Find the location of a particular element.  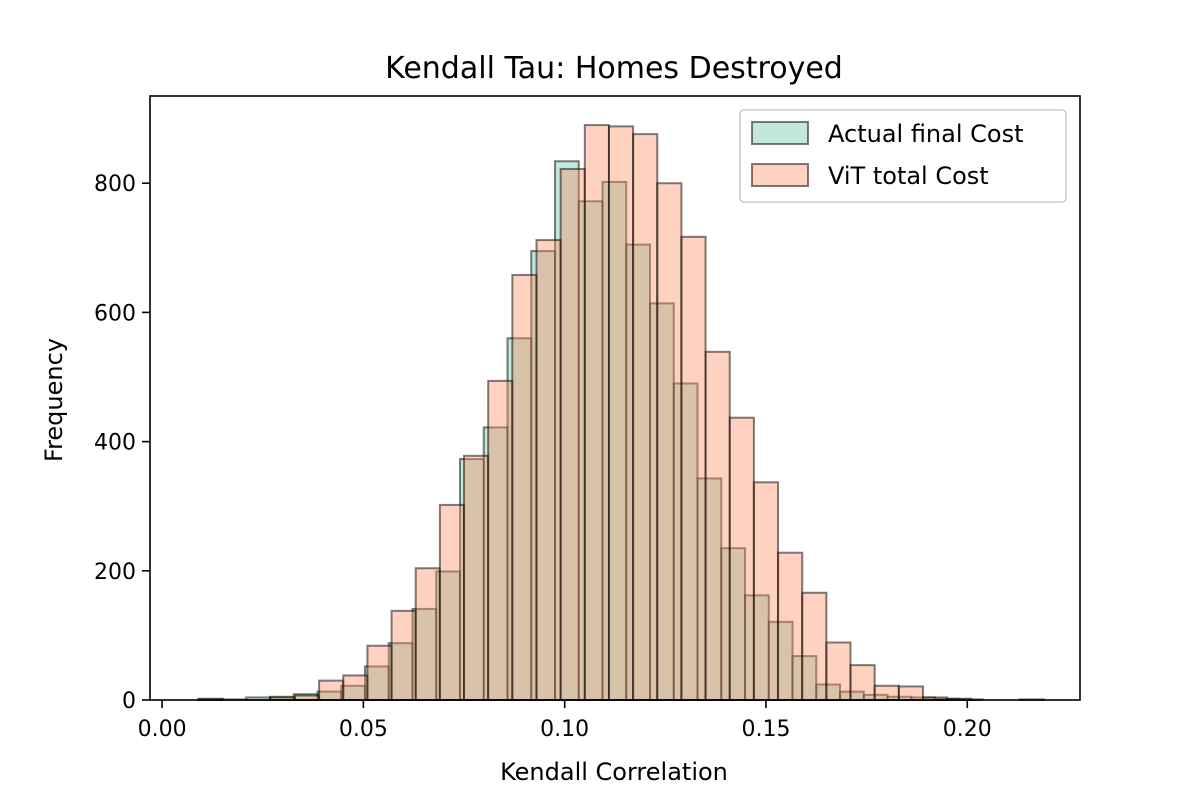

y-tick-label: 400 is located at coordinates (115, 443).